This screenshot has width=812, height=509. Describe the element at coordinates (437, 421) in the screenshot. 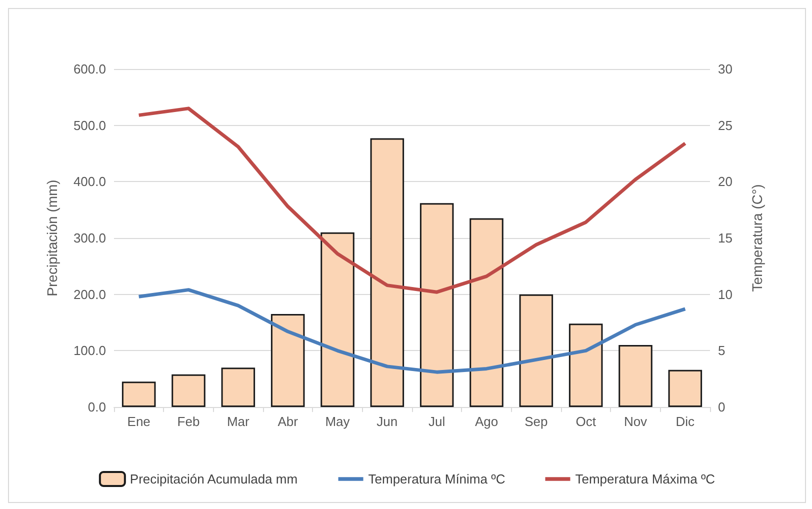

I see `x-tick-label: Jul` at that location.